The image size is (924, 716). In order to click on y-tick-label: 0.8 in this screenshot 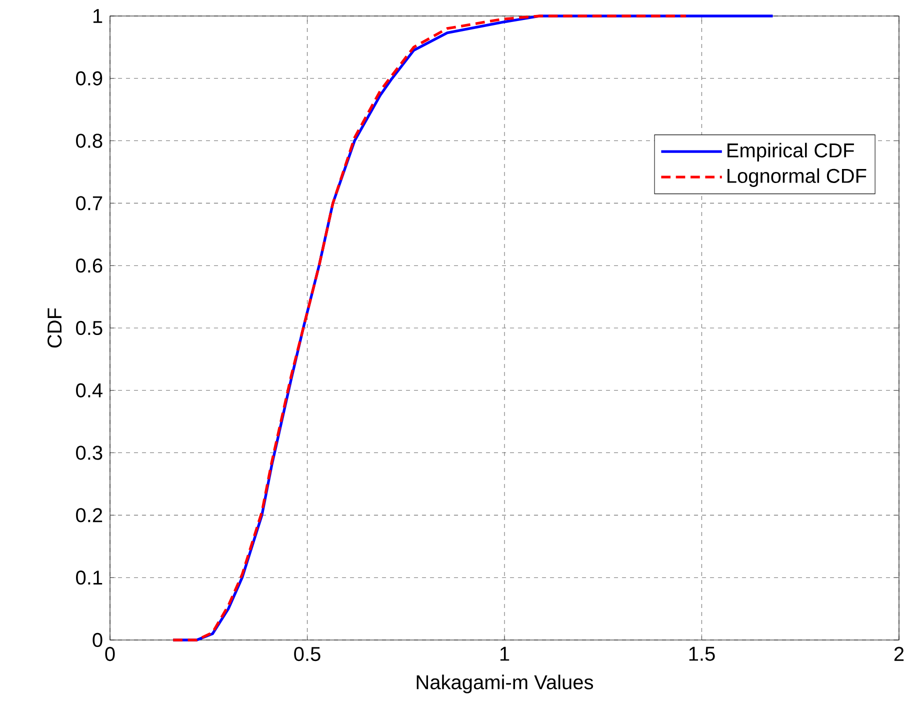, I will do `click(89, 141)`.